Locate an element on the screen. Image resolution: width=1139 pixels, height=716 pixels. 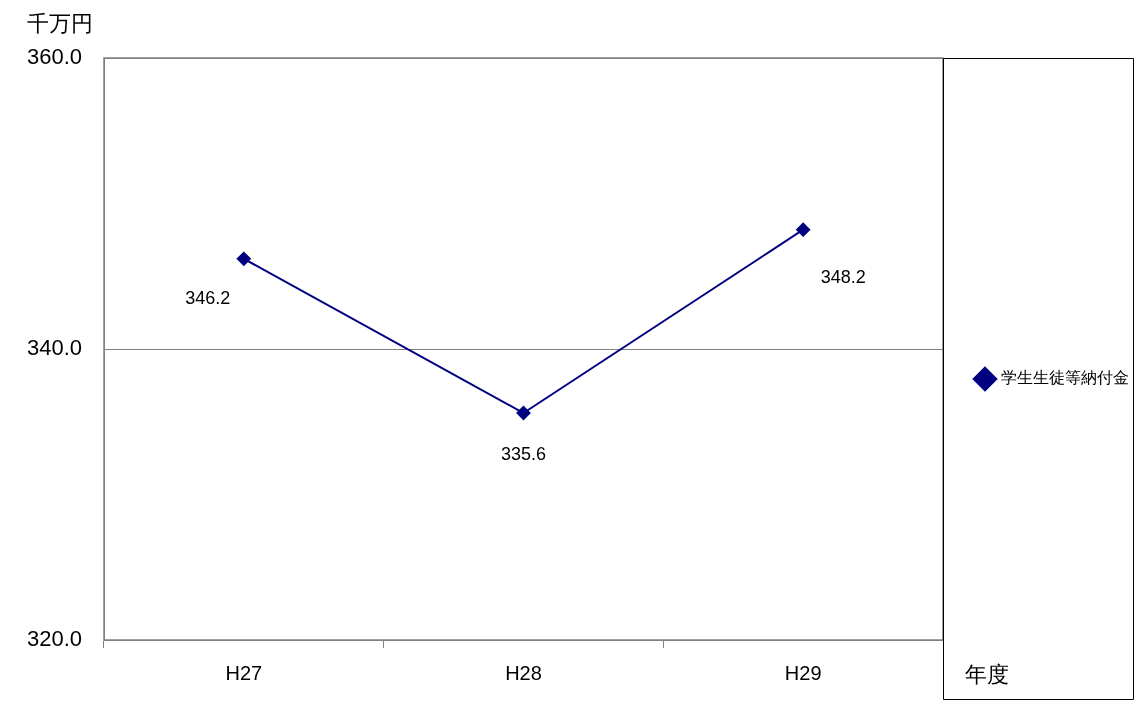
data-label: 346.2 is located at coordinates (208, 297).